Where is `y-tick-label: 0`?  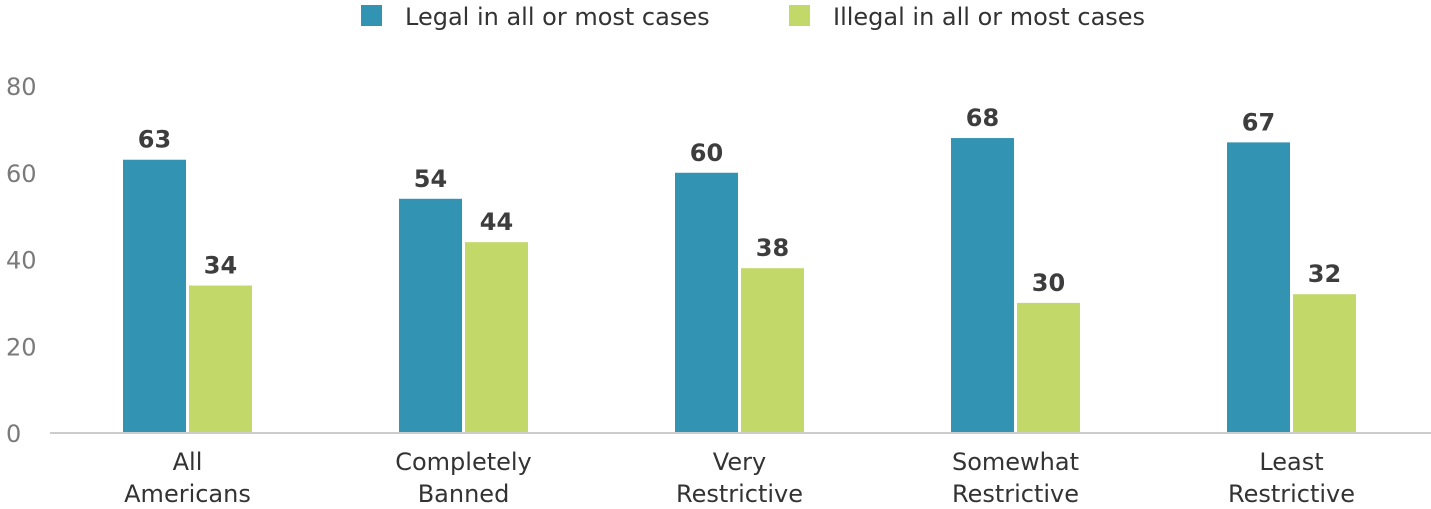
y-tick-label: 0 is located at coordinates (13, 434).